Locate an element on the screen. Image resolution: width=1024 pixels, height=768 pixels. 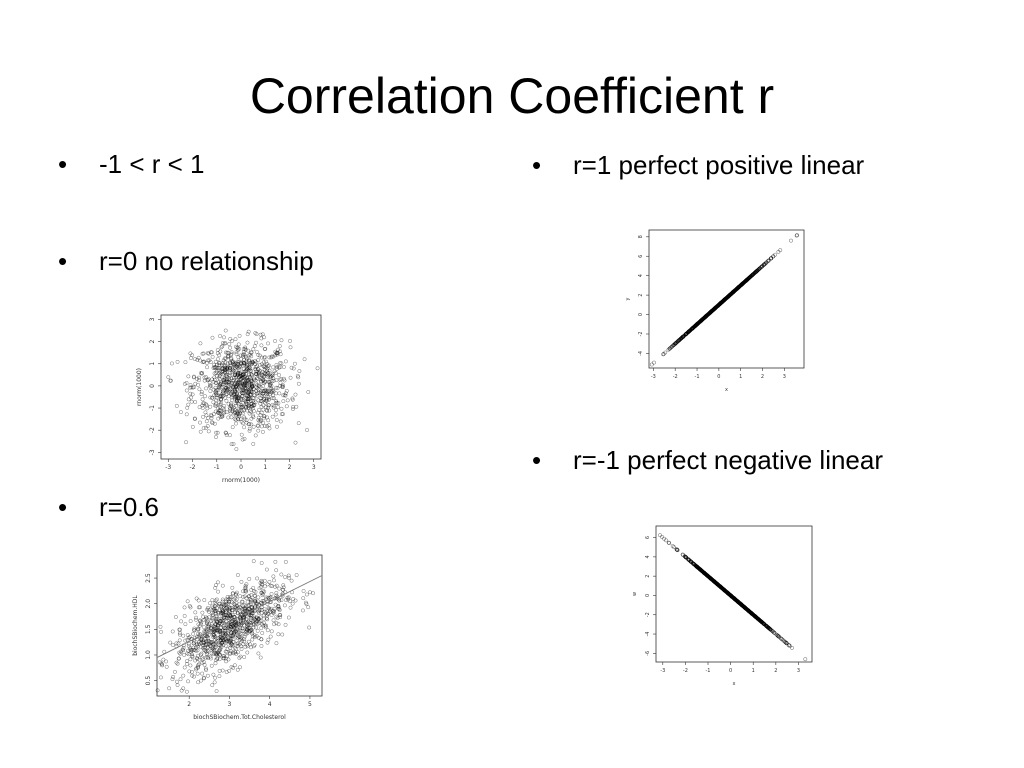
y-tick-label: 2.5 is located at coordinates (148, 578).